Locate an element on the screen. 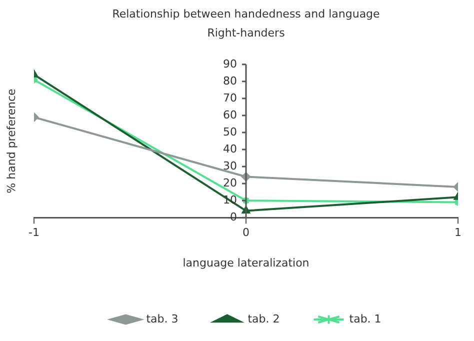 The width and height of the screenshot is (474, 341). y-tick-label: 80 is located at coordinates (230, 81).